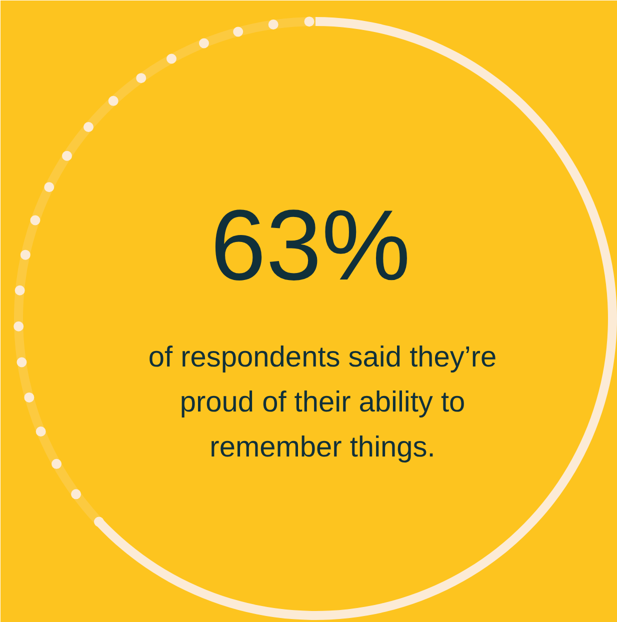 This screenshot has height=622, width=617. Describe the element at coordinates (322, 403) in the screenshot. I see `text: of respondents said they’re proud of their ability to remember things.` at that location.